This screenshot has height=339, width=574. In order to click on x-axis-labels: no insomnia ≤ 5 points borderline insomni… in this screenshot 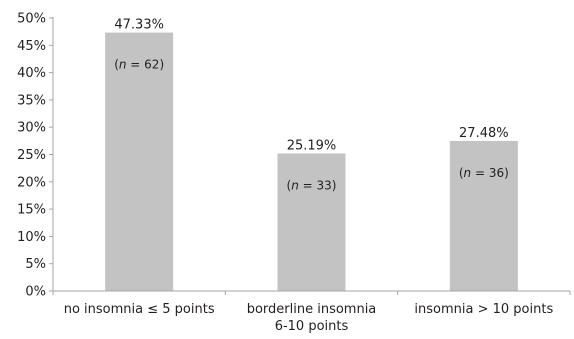, I will do `click(309, 318)`.